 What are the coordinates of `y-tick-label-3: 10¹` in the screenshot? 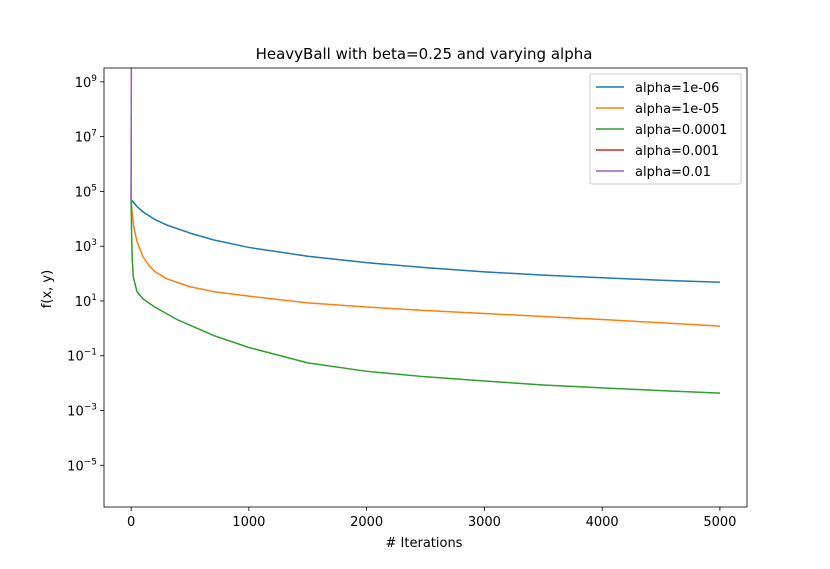 It's located at (86, 301).